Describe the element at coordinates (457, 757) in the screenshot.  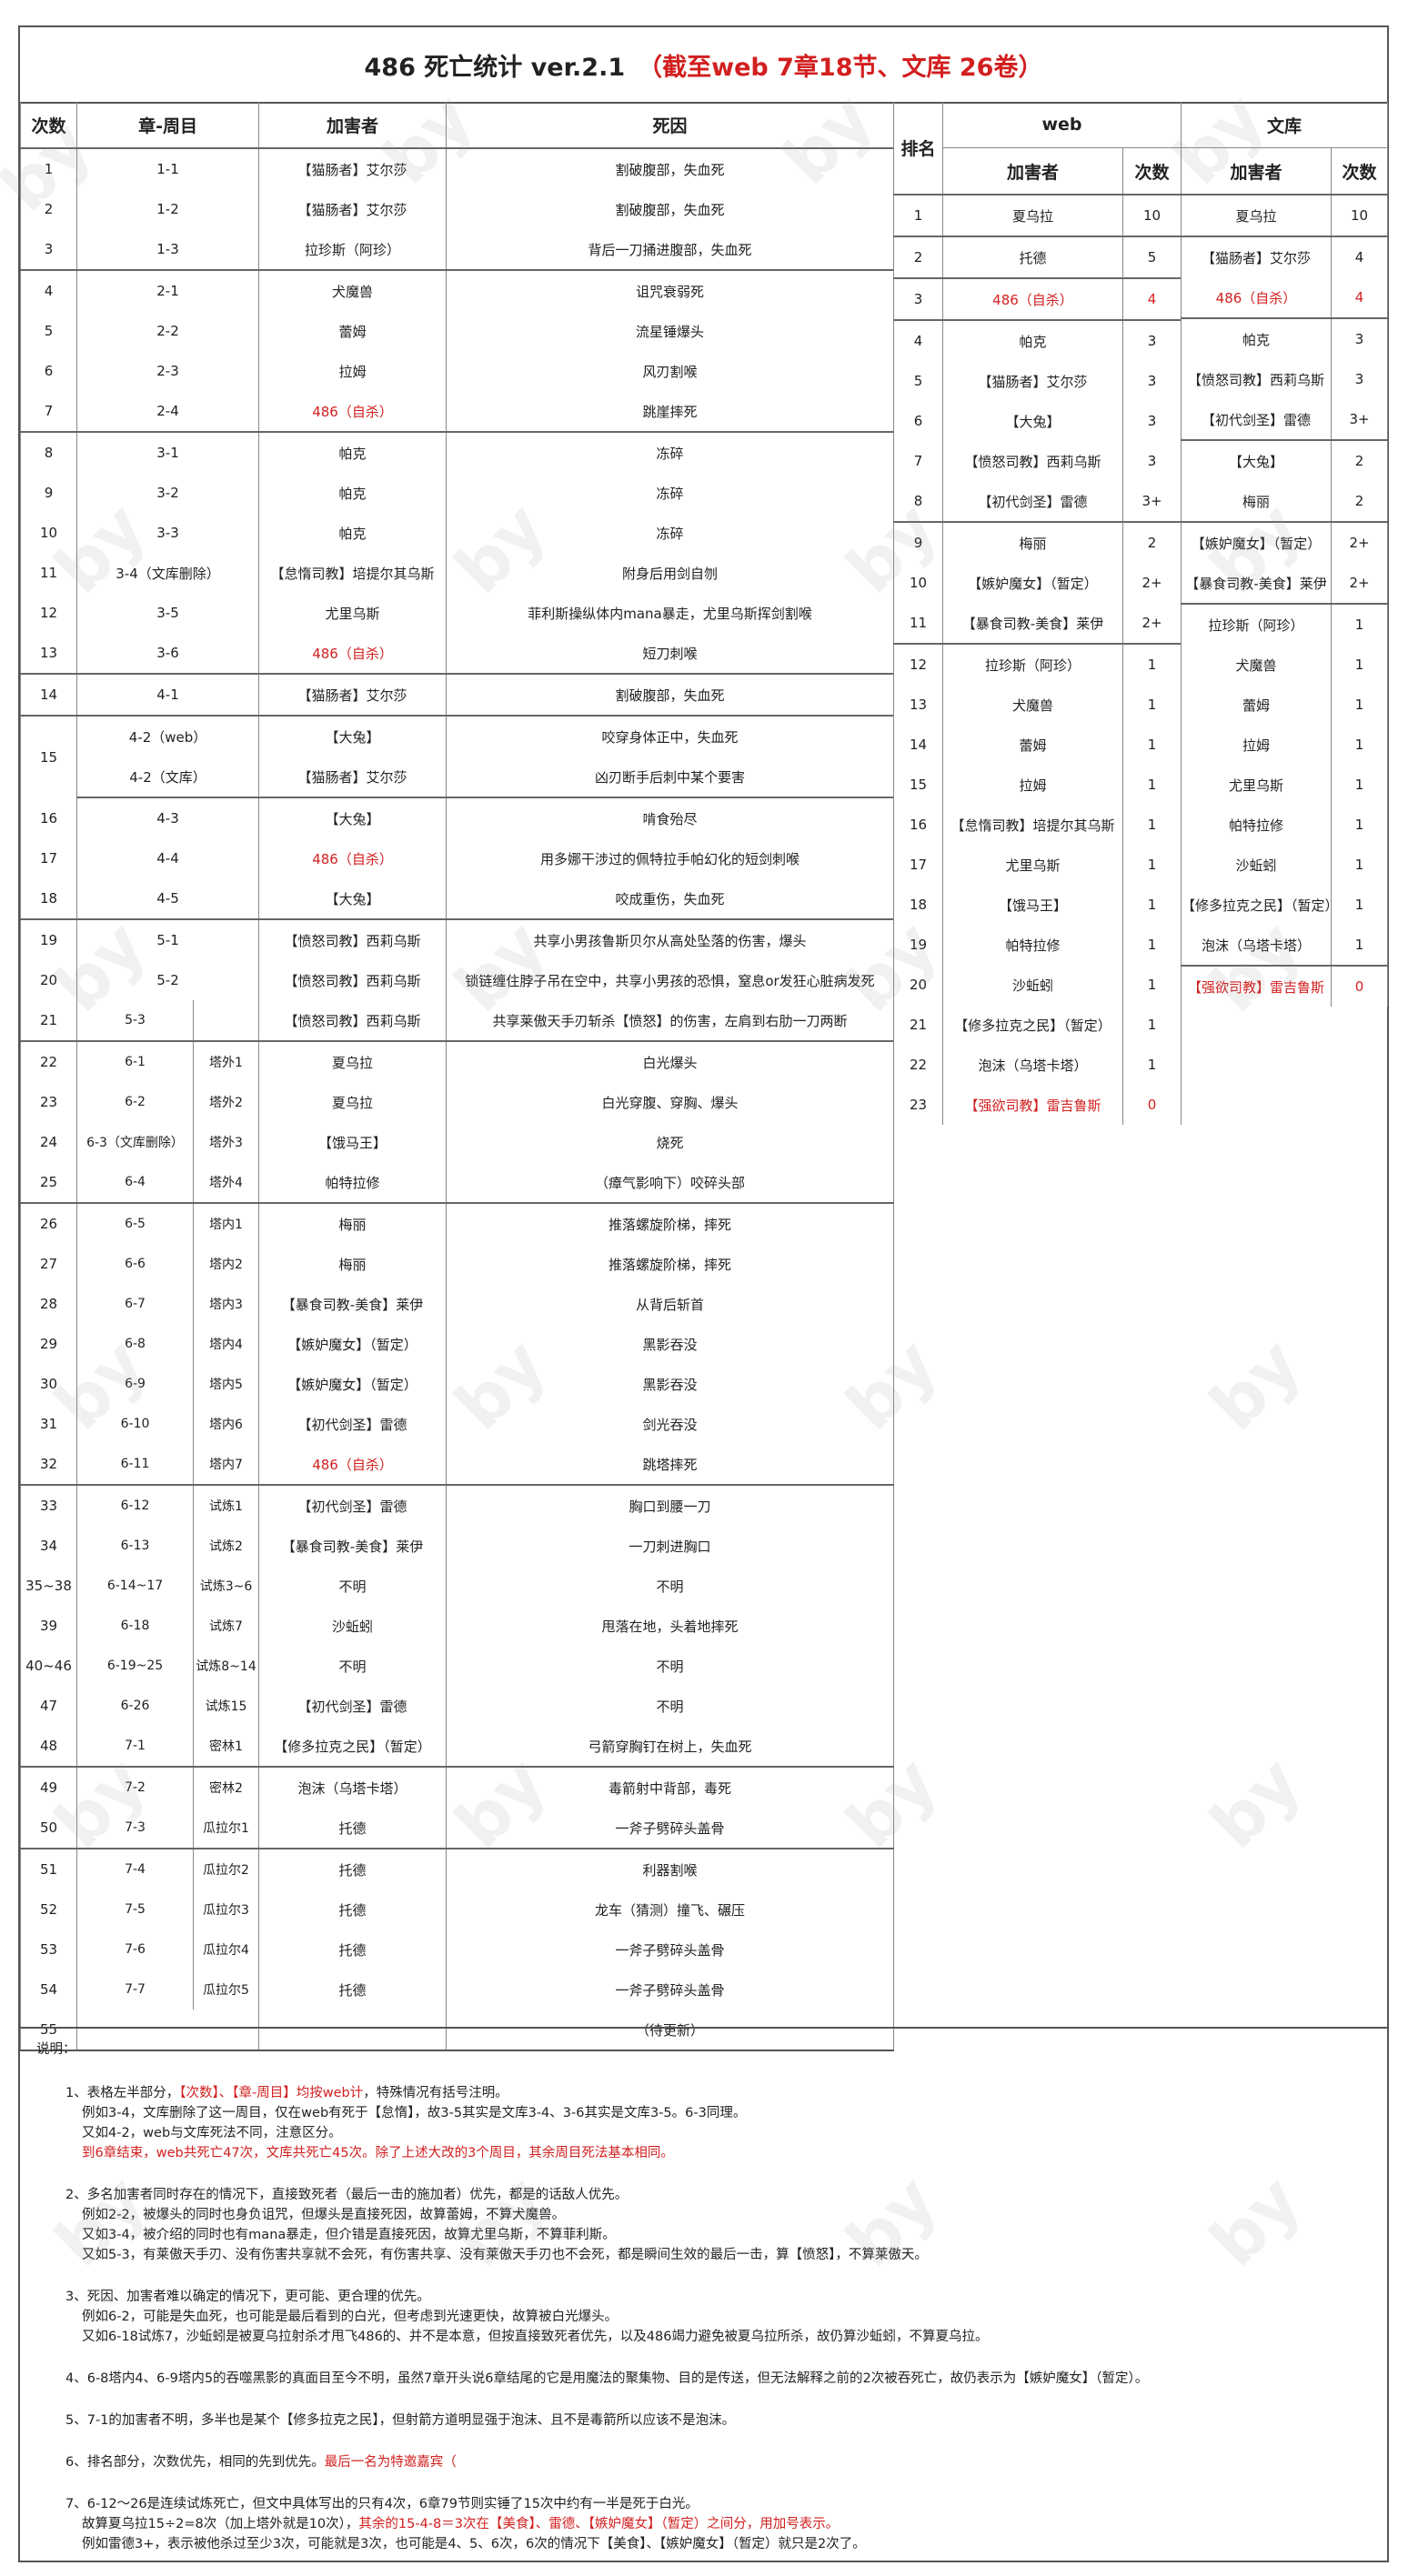
I see `table-row: 15 4-2（web） 【大兔】 咬穿身体正中，失血死` at that location.